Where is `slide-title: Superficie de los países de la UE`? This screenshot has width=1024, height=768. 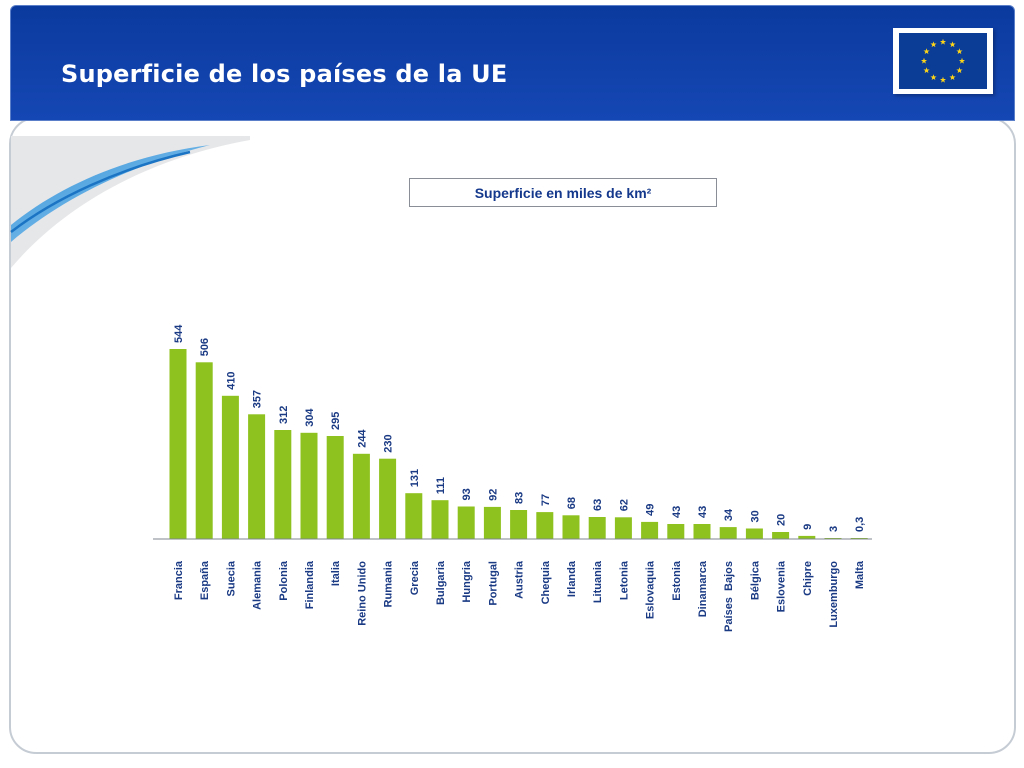
slide-title: Superficie de los países de la UE is located at coordinates (284, 74).